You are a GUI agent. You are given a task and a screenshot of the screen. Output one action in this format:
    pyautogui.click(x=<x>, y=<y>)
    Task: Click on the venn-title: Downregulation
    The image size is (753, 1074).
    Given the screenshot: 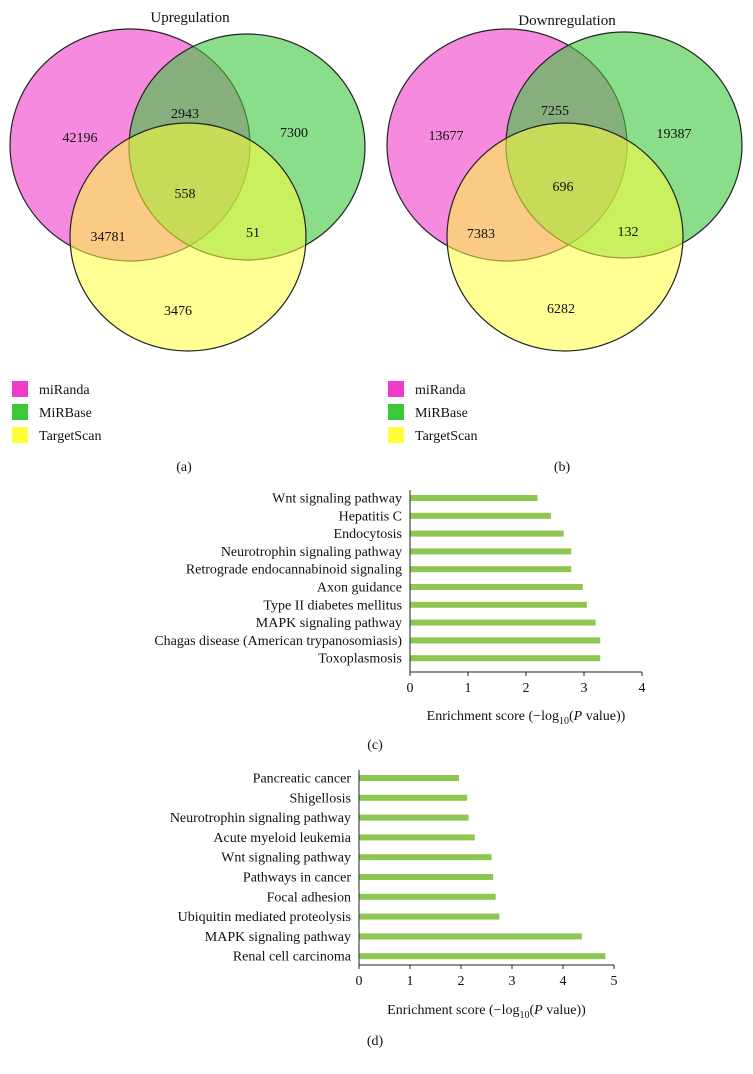 What is the action you would take?
    pyautogui.click(x=567, y=21)
    